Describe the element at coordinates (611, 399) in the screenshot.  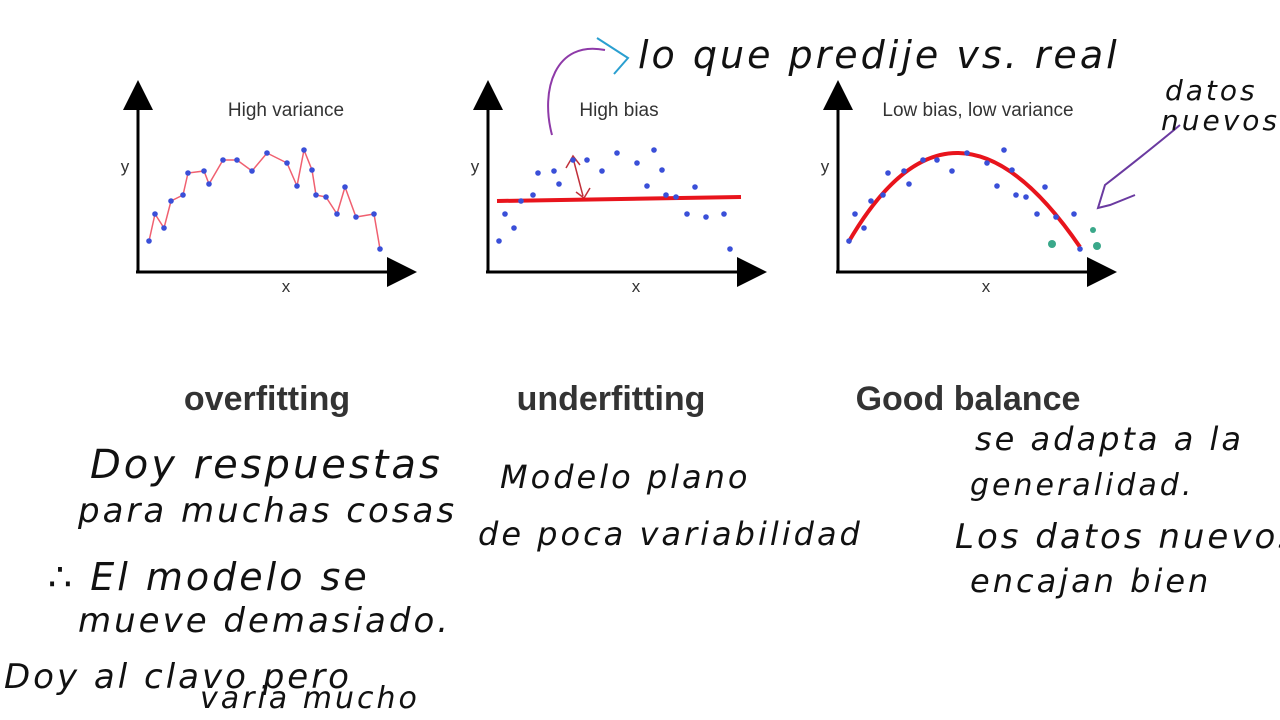
I see `caption: underfitting` at that location.